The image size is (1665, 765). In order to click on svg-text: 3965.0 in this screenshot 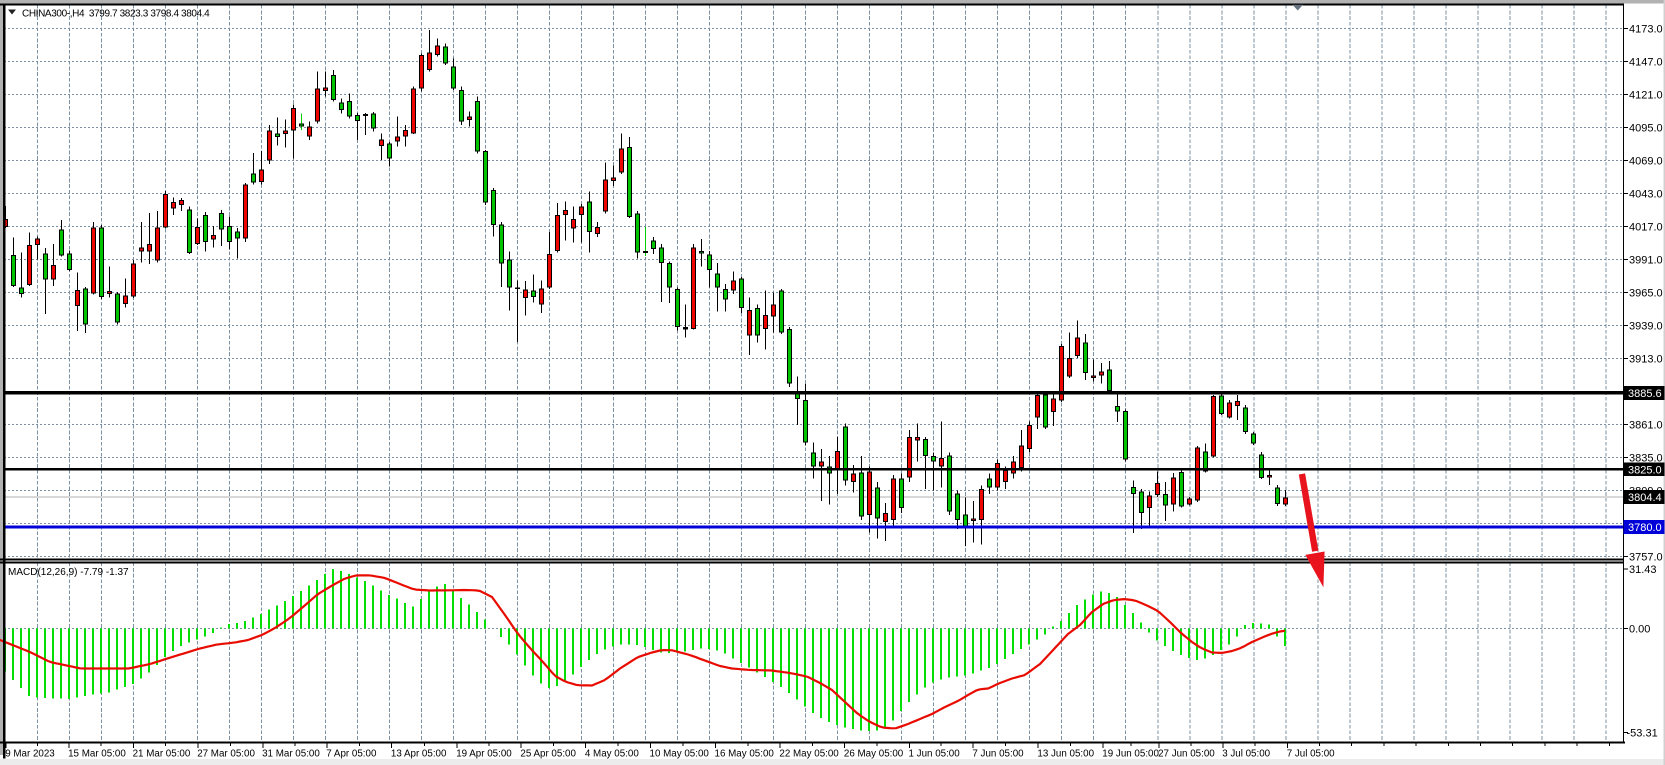, I will do `click(1646, 293)`.